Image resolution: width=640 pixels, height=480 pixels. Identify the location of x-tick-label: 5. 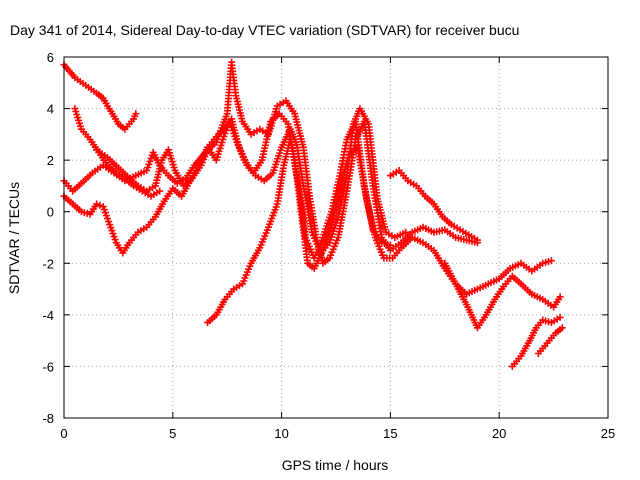
(172, 433).